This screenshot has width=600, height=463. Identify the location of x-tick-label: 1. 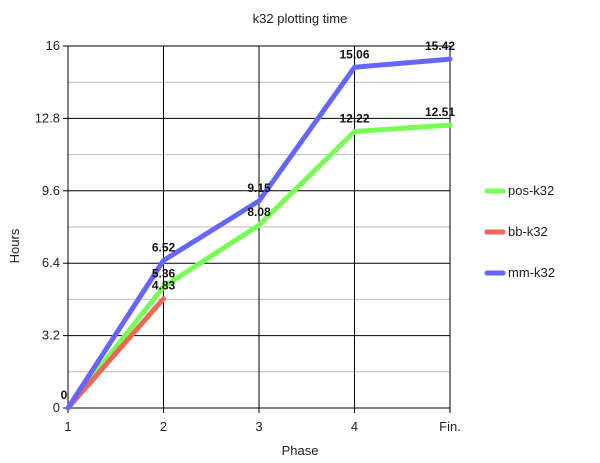
(67, 426).